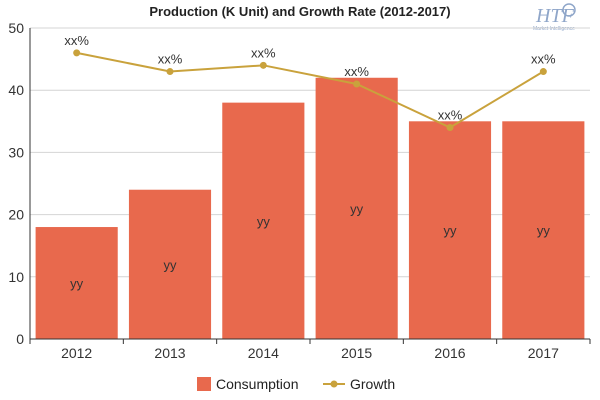  Describe the element at coordinates (76, 353) in the screenshot. I see `x-tick-label: 2012` at that location.